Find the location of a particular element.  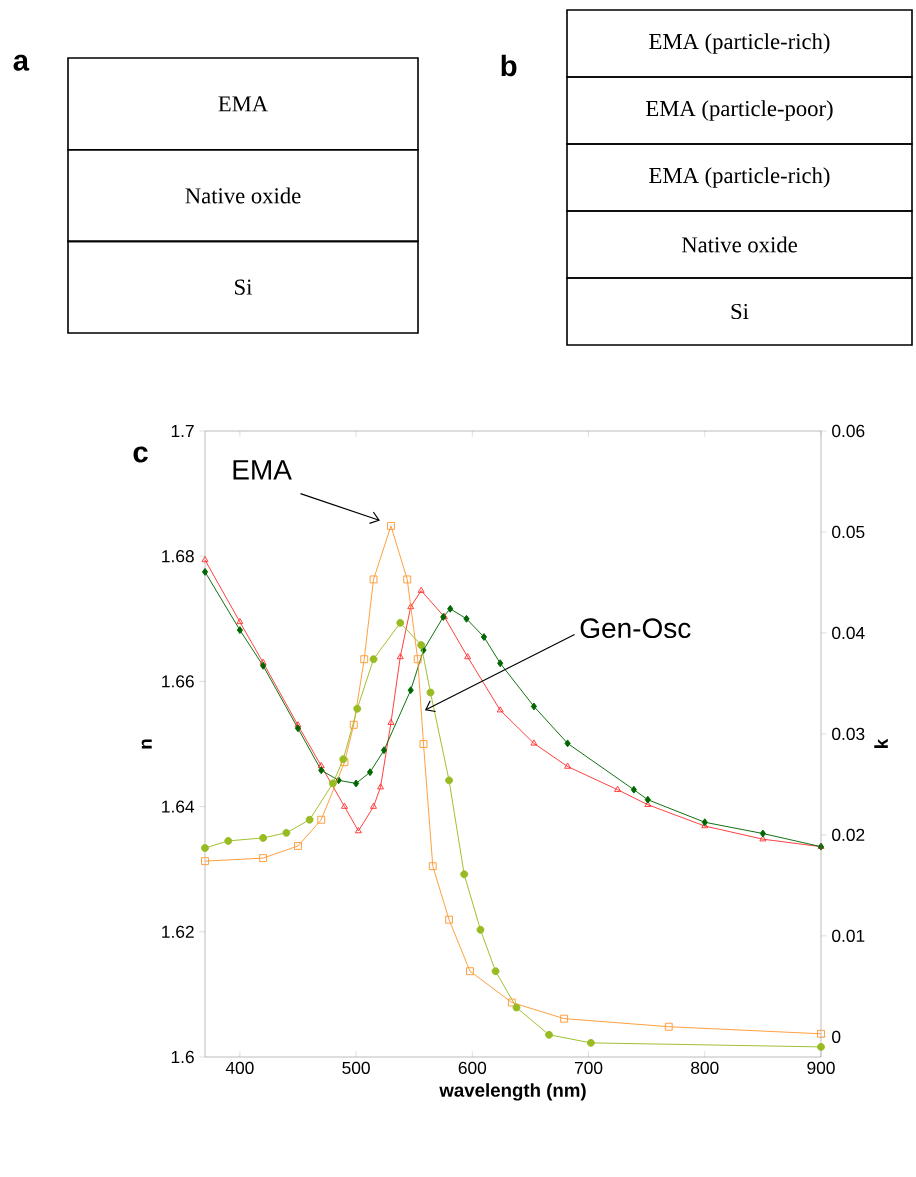

annotation: EMA is located at coordinates (262, 470).